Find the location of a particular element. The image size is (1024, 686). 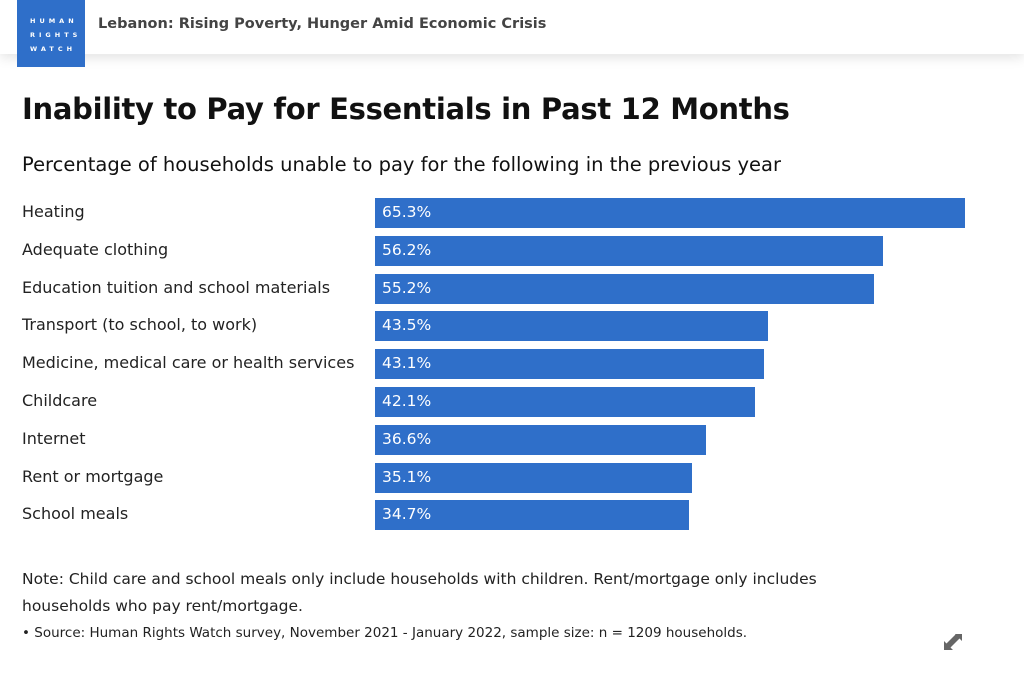

bar-row: Heating 65.3% is located at coordinates (512, 213).